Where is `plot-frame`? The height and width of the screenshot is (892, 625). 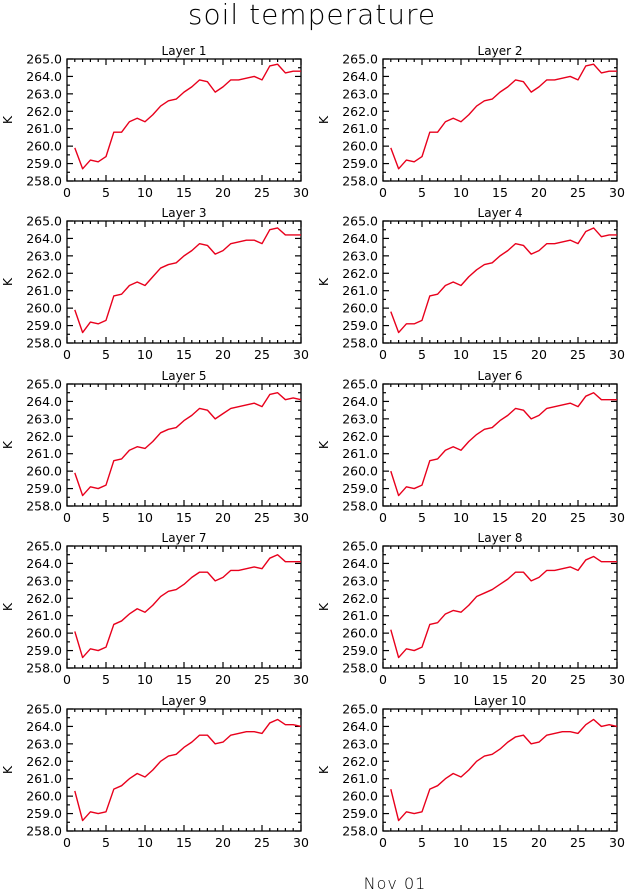 plot-frame is located at coordinates (500, 282).